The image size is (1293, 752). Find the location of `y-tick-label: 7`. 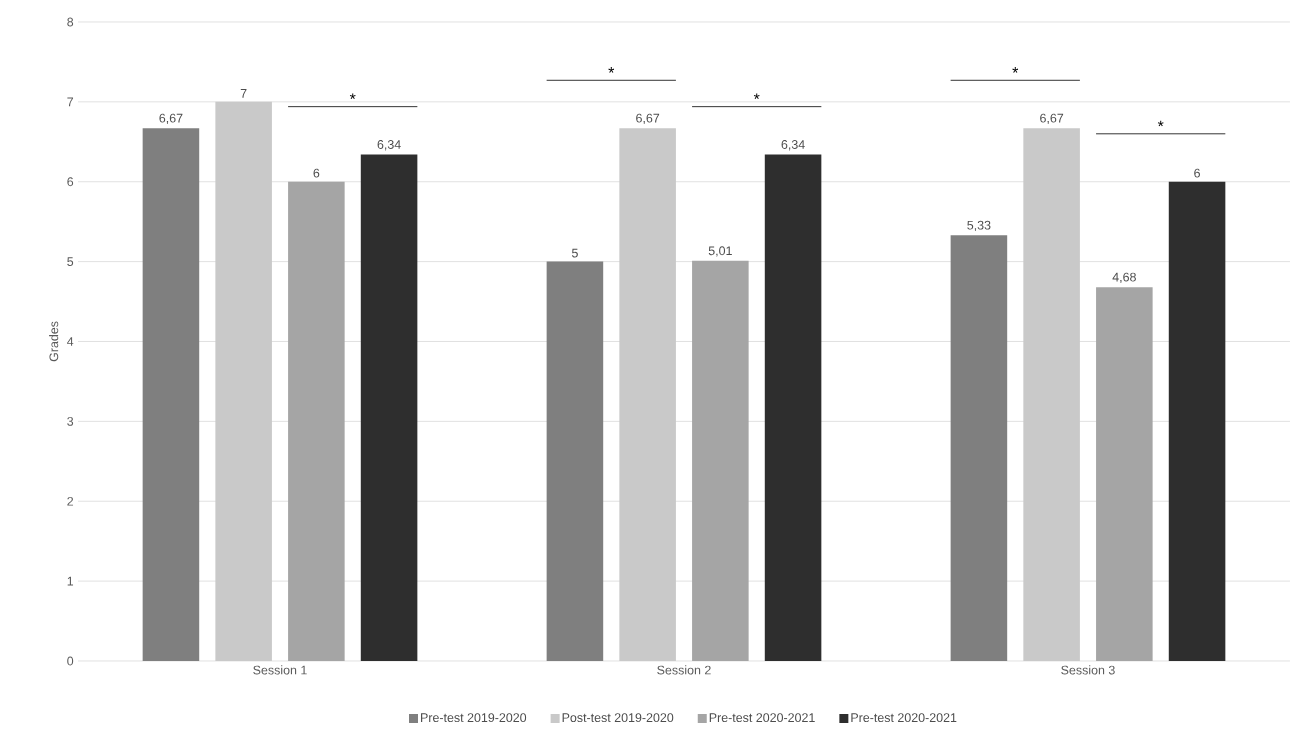

y-tick-label: 7 is located at coordinates (70, 102).